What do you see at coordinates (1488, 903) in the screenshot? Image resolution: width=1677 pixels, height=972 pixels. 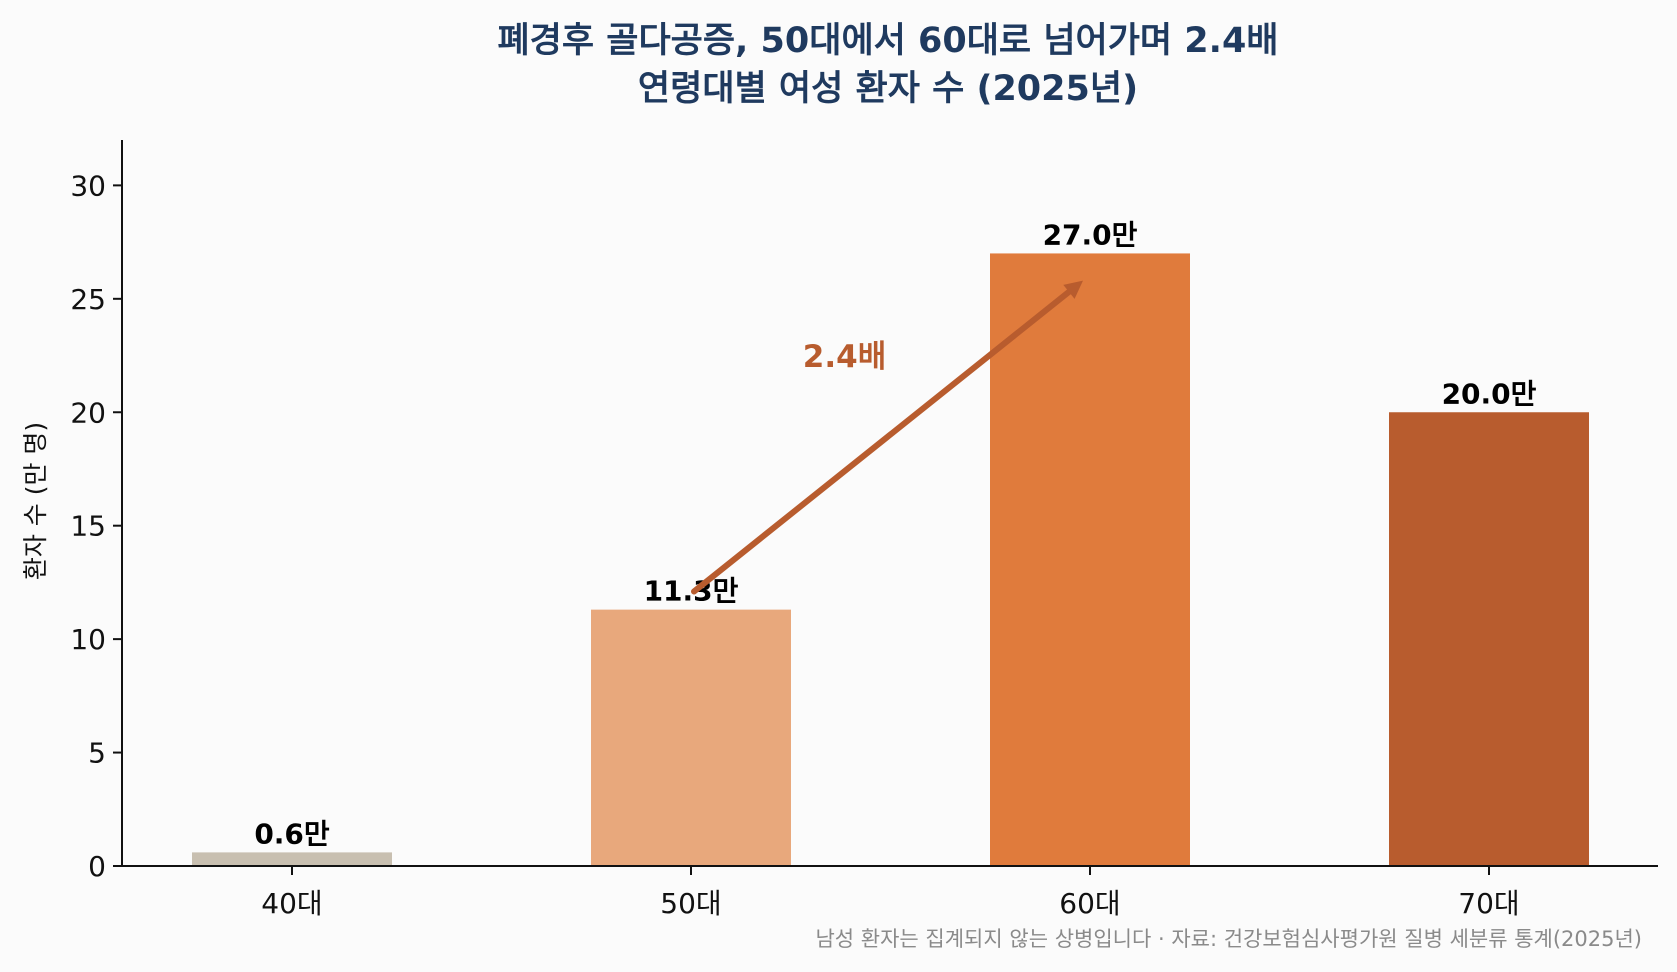 I see `x-tick-label: 70대` at bounding box center [1488, 903].